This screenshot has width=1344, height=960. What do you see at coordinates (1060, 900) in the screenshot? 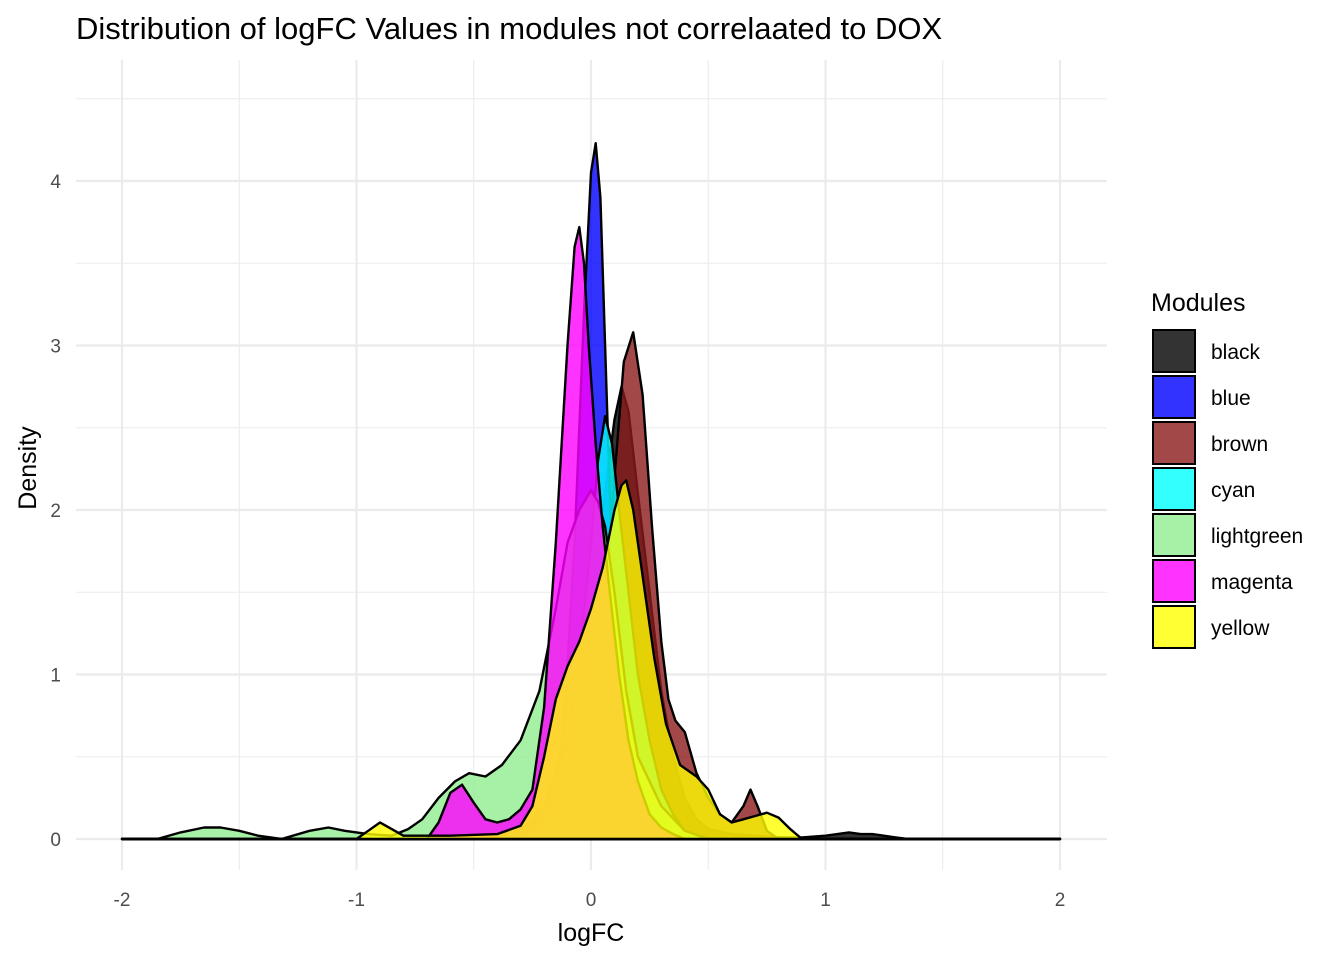
I see `x-tick-label: 2` at bounding box center [1060, 900].